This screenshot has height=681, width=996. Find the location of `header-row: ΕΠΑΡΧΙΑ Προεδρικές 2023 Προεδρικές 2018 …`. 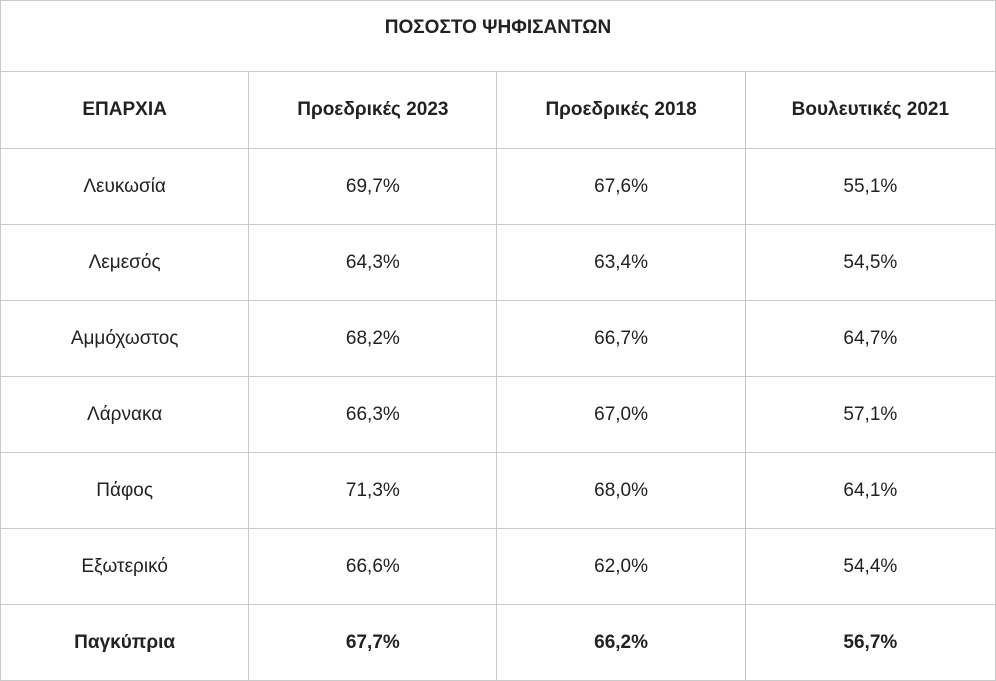

header-row: ΕΠΑΡΧΙΑ Προεδρικές 2023 Προεδρικές 2018 … is located at coordinates (498, 110).